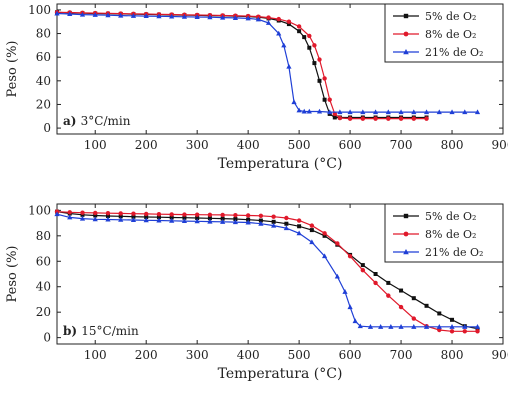  What do you see at coordinates (39, 210) in the screenshot?
I see `y-tick-label: 100` at bounding box center [39, 210].